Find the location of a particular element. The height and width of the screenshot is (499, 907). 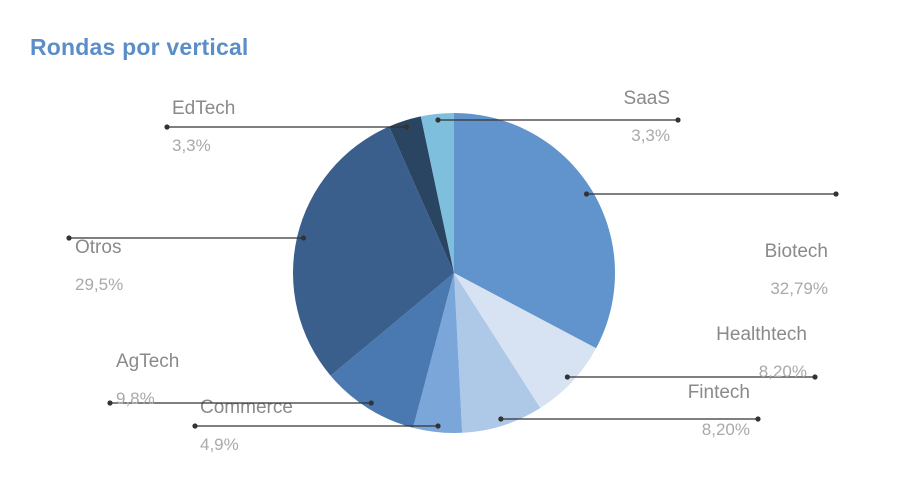

slice-label-otros: Otros is located at coordinates (98, 247).